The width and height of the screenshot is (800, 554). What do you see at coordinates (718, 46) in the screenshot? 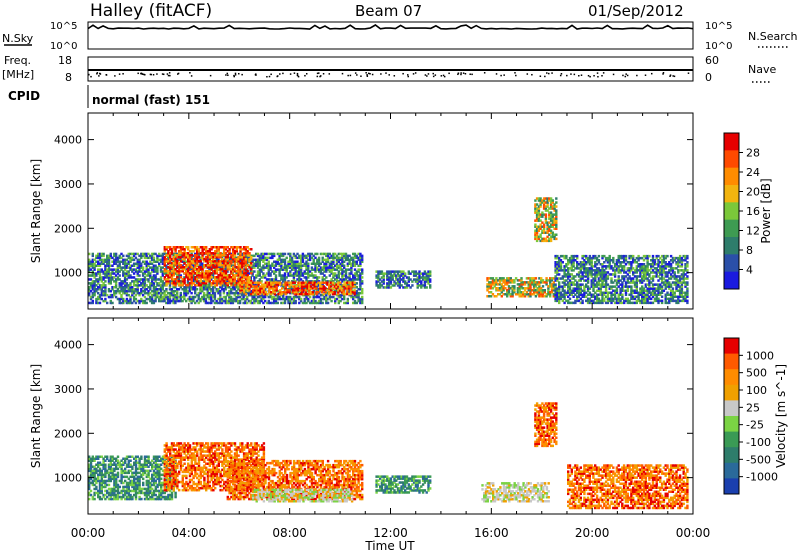
I see `nsky-right-bottom: 10^0` at bounding box center [718, 46].